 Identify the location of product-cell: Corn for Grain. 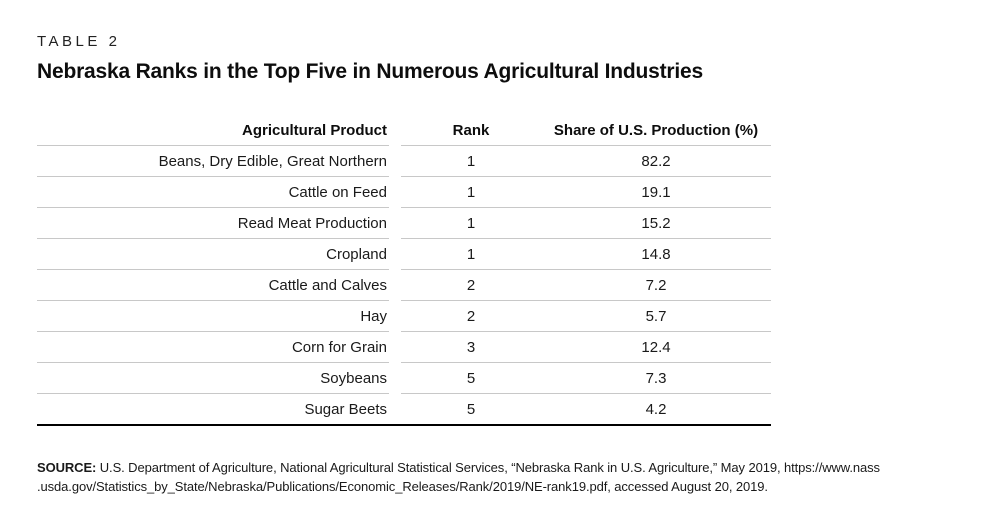
(213, 347).